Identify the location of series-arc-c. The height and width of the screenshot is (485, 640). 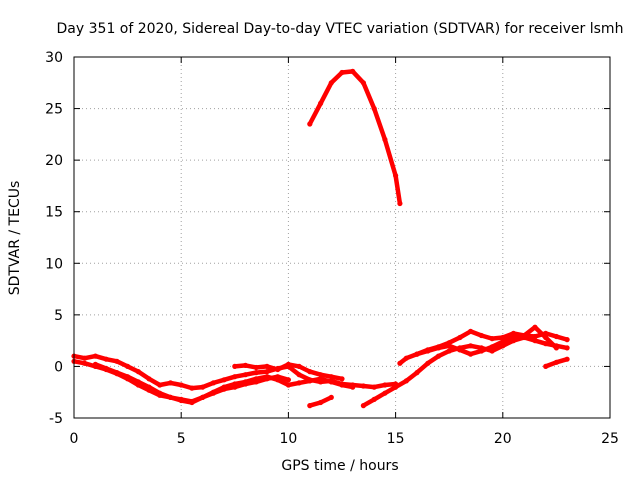
(192, 383).